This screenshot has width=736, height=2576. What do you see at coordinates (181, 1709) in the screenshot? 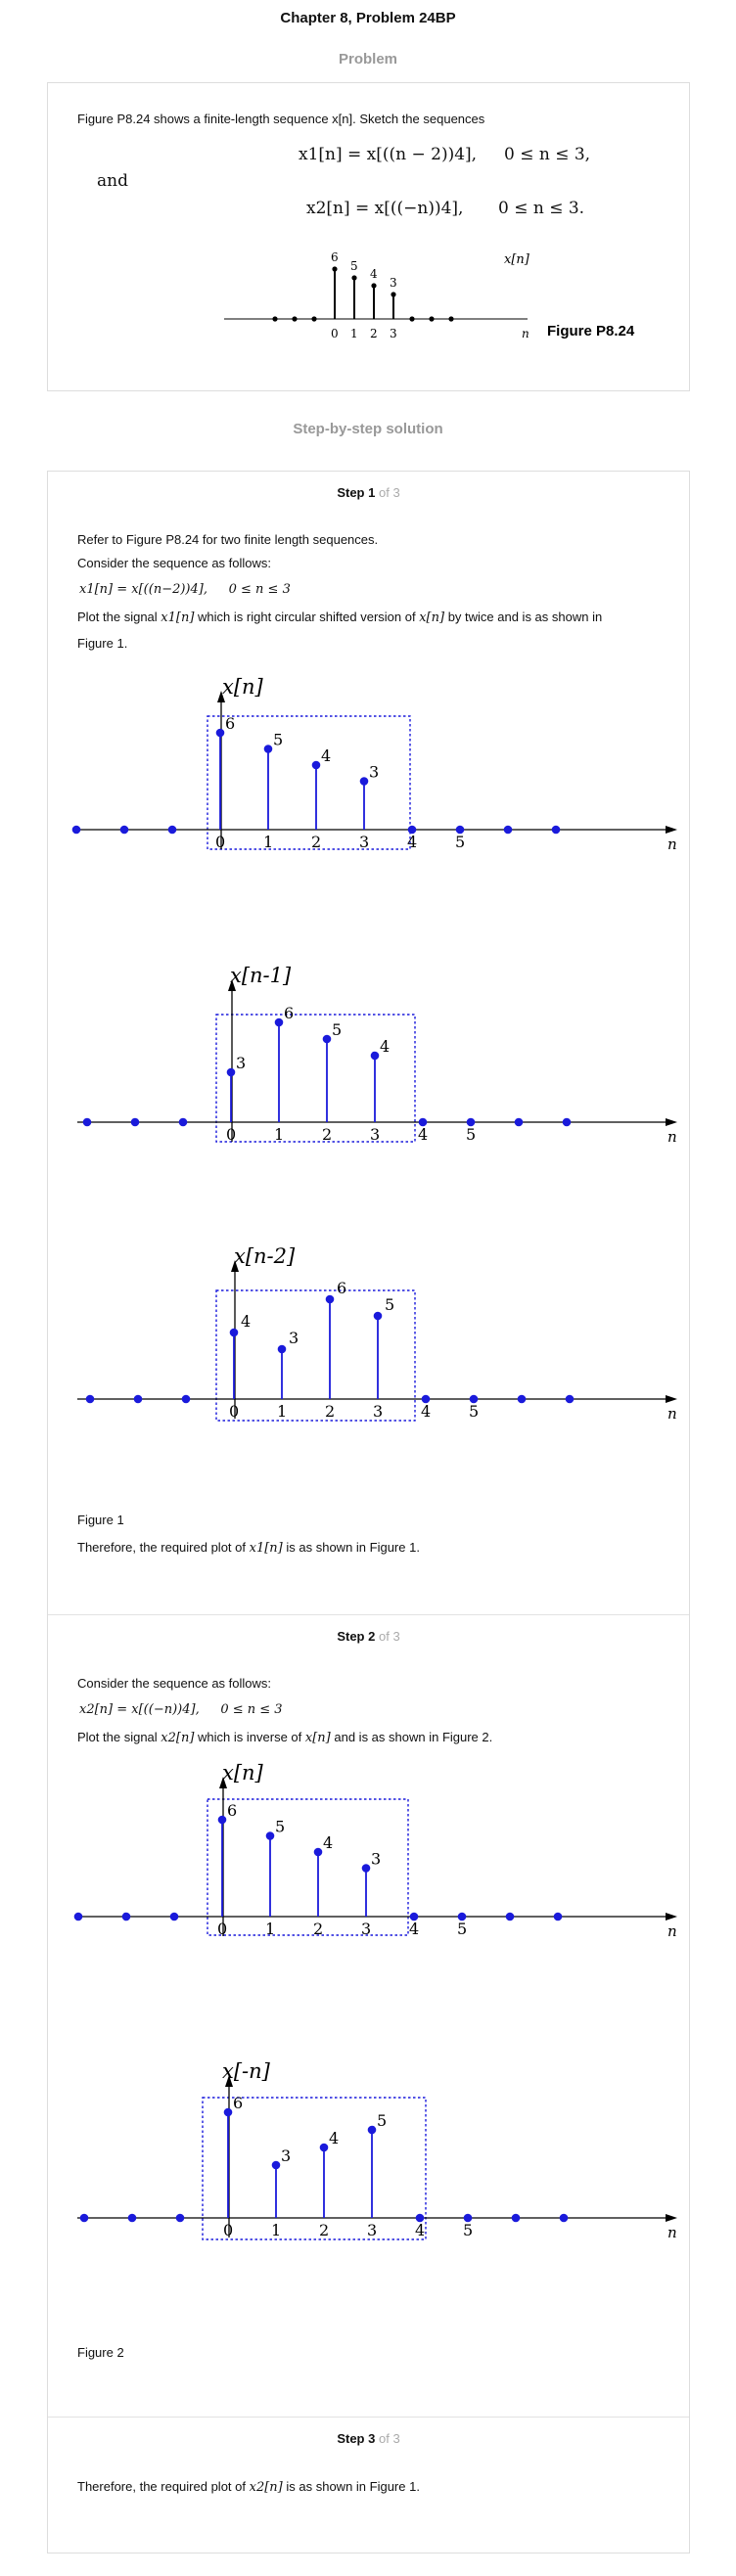
I see `step2-equation: x2[n] = x[((−n))4], 0 ≤ n ≤ 3` at bounding box center [181, 1709].